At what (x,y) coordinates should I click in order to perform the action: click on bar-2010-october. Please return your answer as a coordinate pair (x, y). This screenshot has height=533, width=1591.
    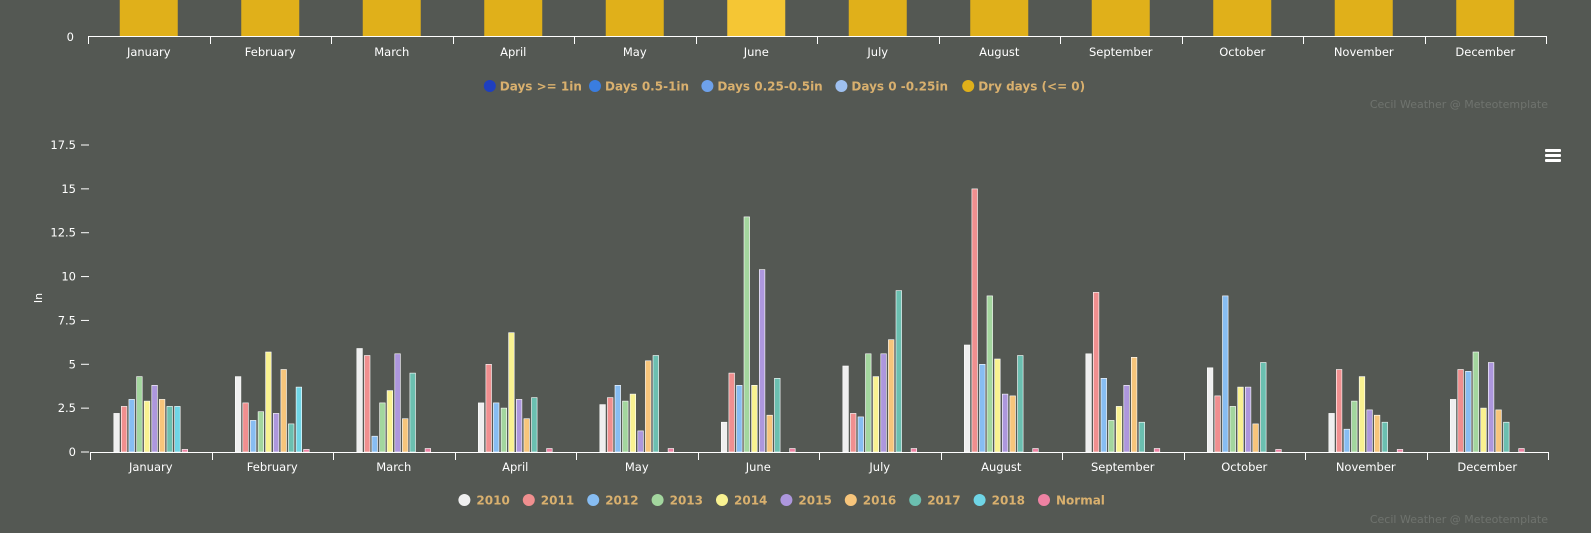
    Looking at the image, I should click on (1210, 410).